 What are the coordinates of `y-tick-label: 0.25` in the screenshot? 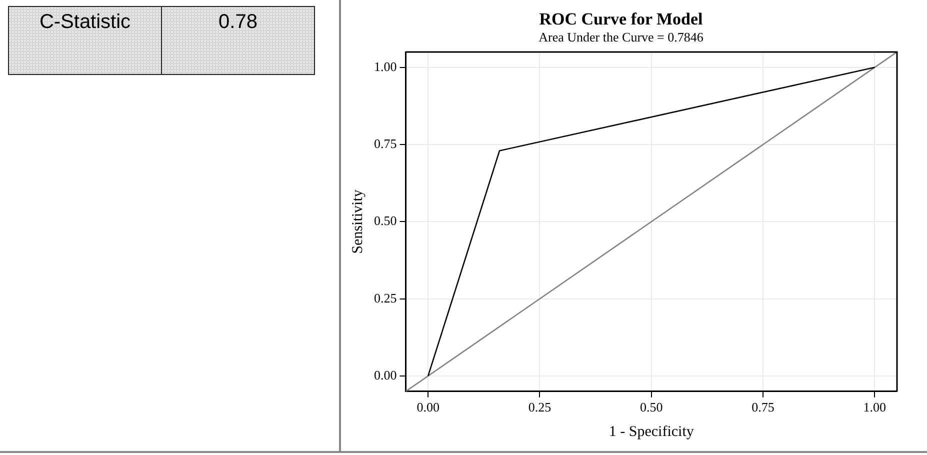 It's located at (385, 298).